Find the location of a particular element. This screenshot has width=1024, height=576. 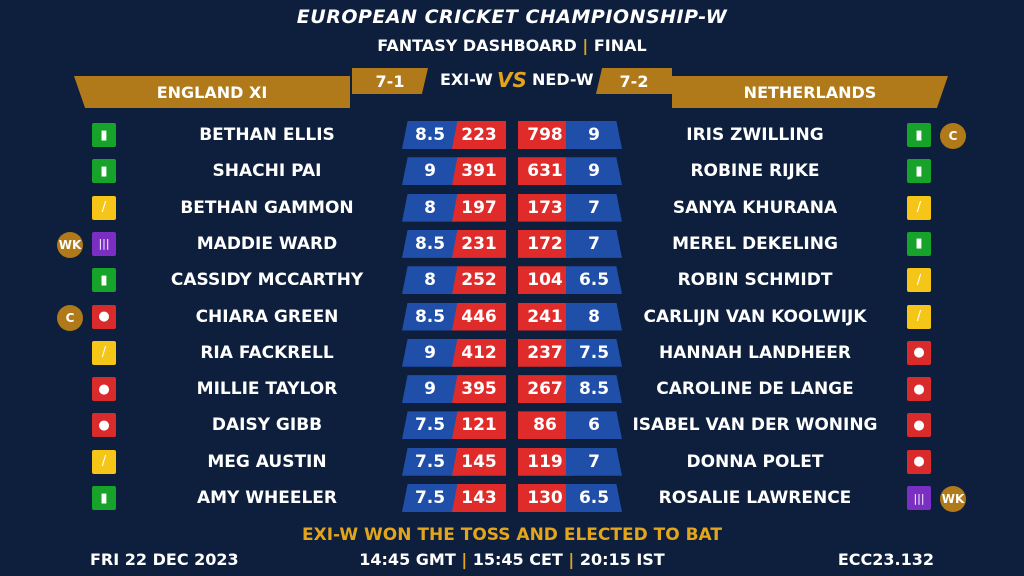

home-player-name: SHACHI PAI is located at coordinates (267, 171).